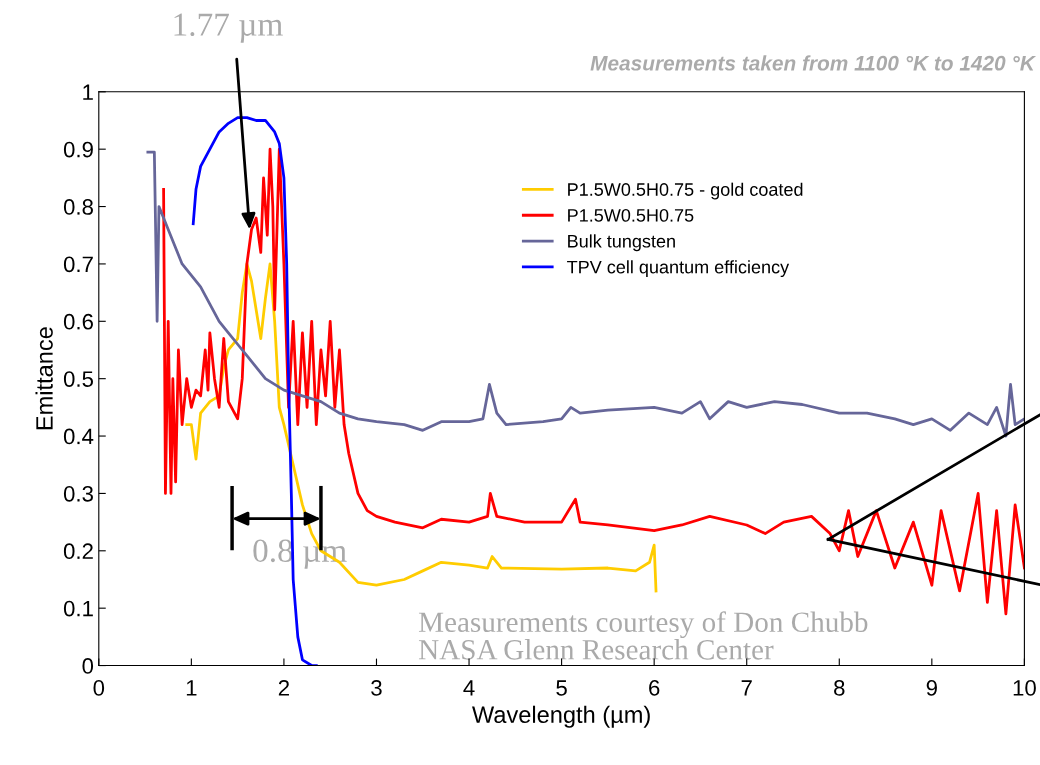 This screenshot has width=1040, height=765. I want to click on legend-label: P1.5W0.5H0.75 - gold coated, so click(685, 191).